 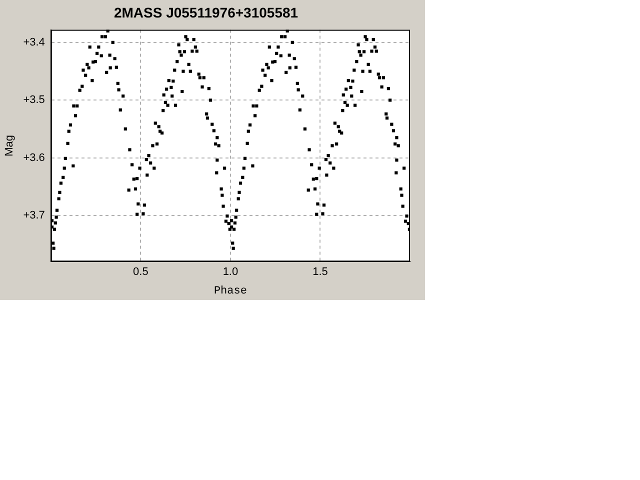 I want to click on x-tick-label: 0.5, so click(x=140, y=272).